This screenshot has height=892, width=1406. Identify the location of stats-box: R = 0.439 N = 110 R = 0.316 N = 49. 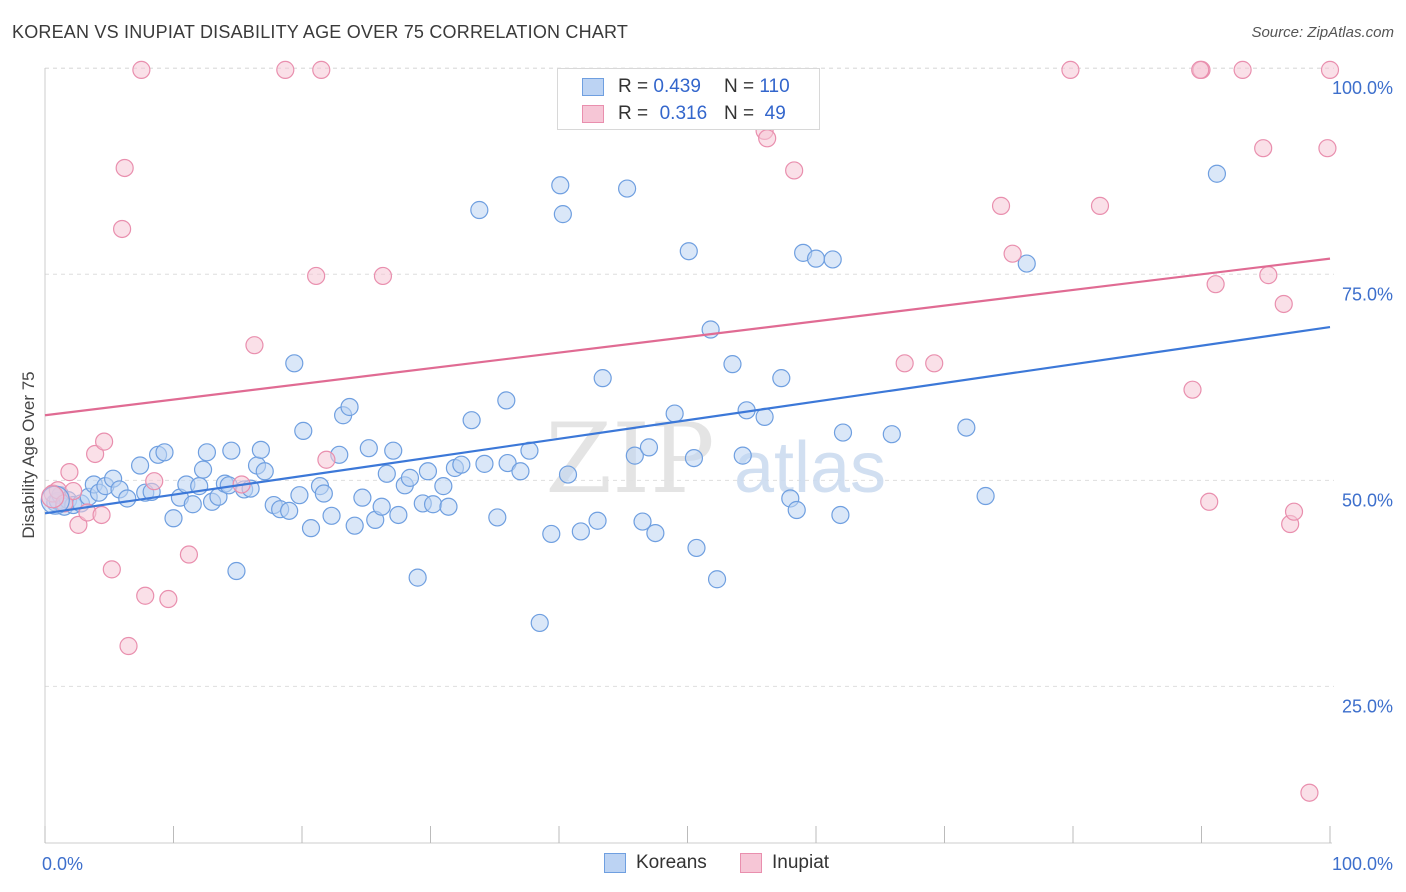
(688, 99).